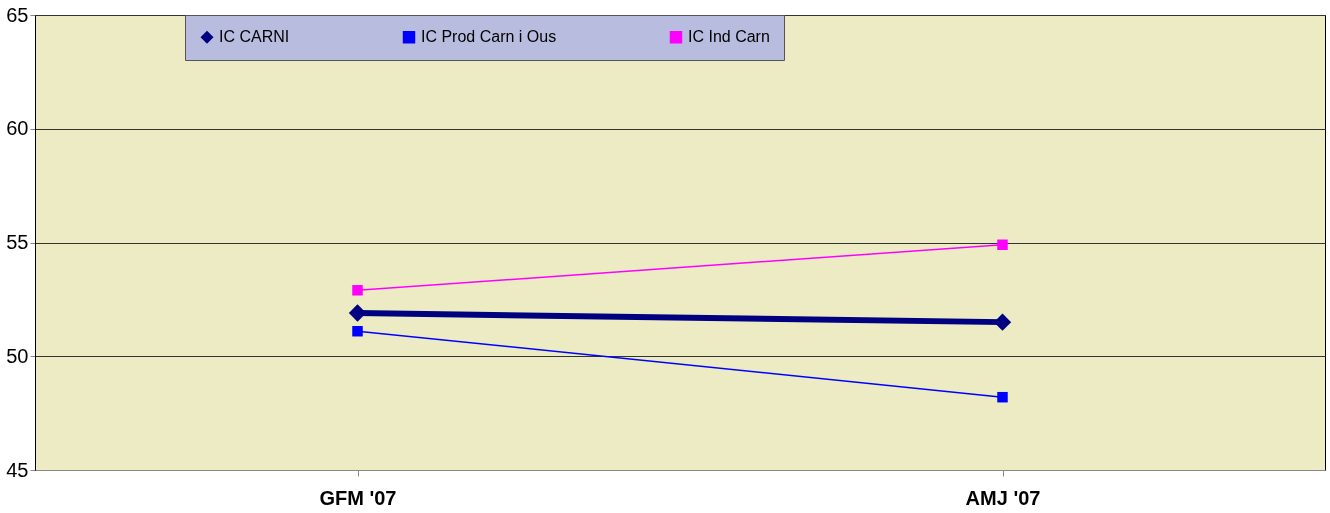  Describe the element at coordinates (17, 469) in the screenshot. I see `y-tick-label: 45` at that location.